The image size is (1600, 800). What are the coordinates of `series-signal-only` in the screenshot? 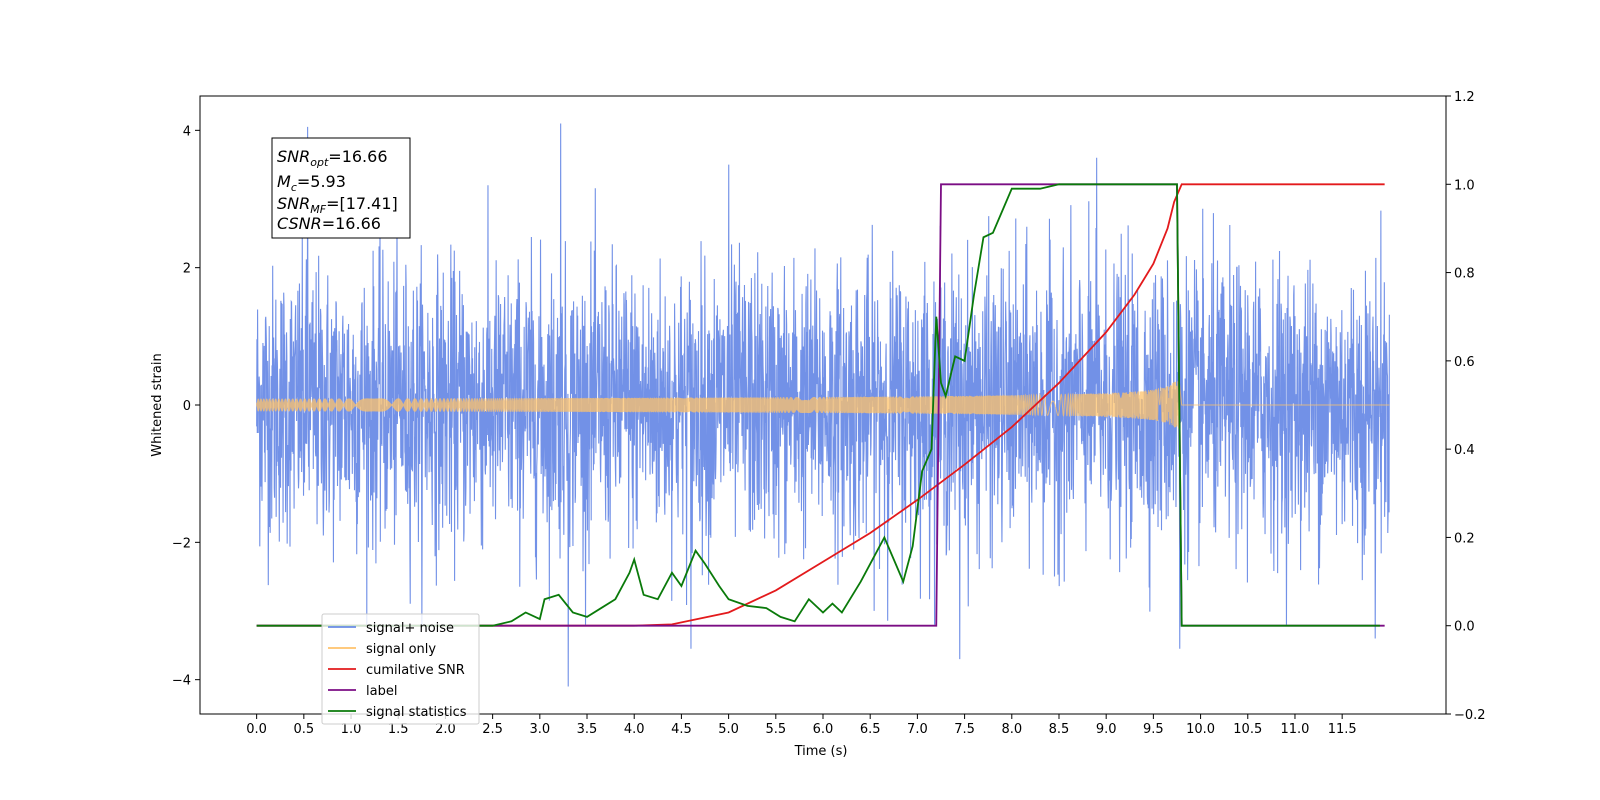 It's located at (823, 405).